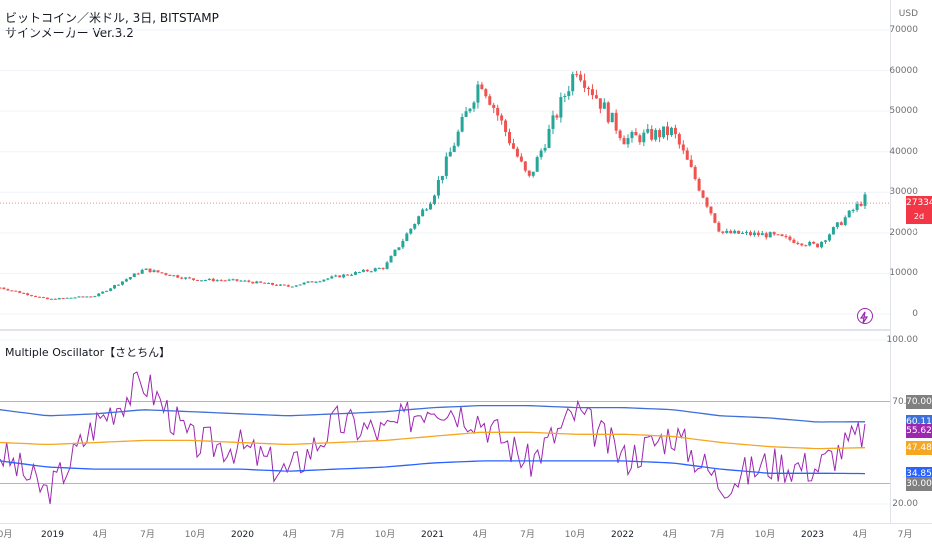 The height and width of the screenshot is (550, 932). Describe the element at coordinates (147, 535) in the screenshot. I see `time-tick: 7月` at that location.